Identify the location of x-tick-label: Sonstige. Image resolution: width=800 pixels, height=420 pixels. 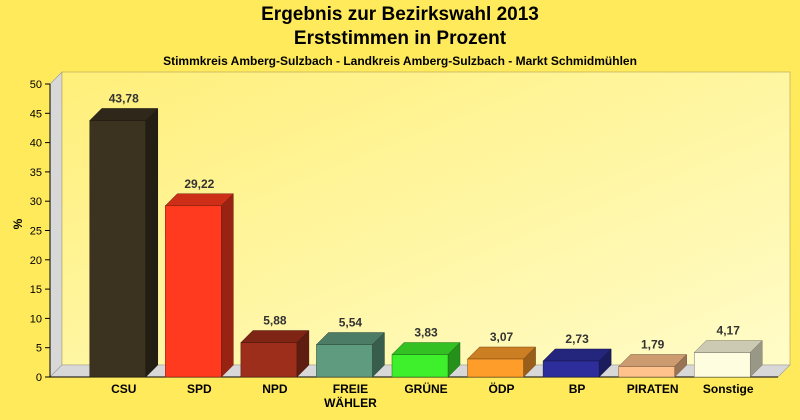
(728, 389).